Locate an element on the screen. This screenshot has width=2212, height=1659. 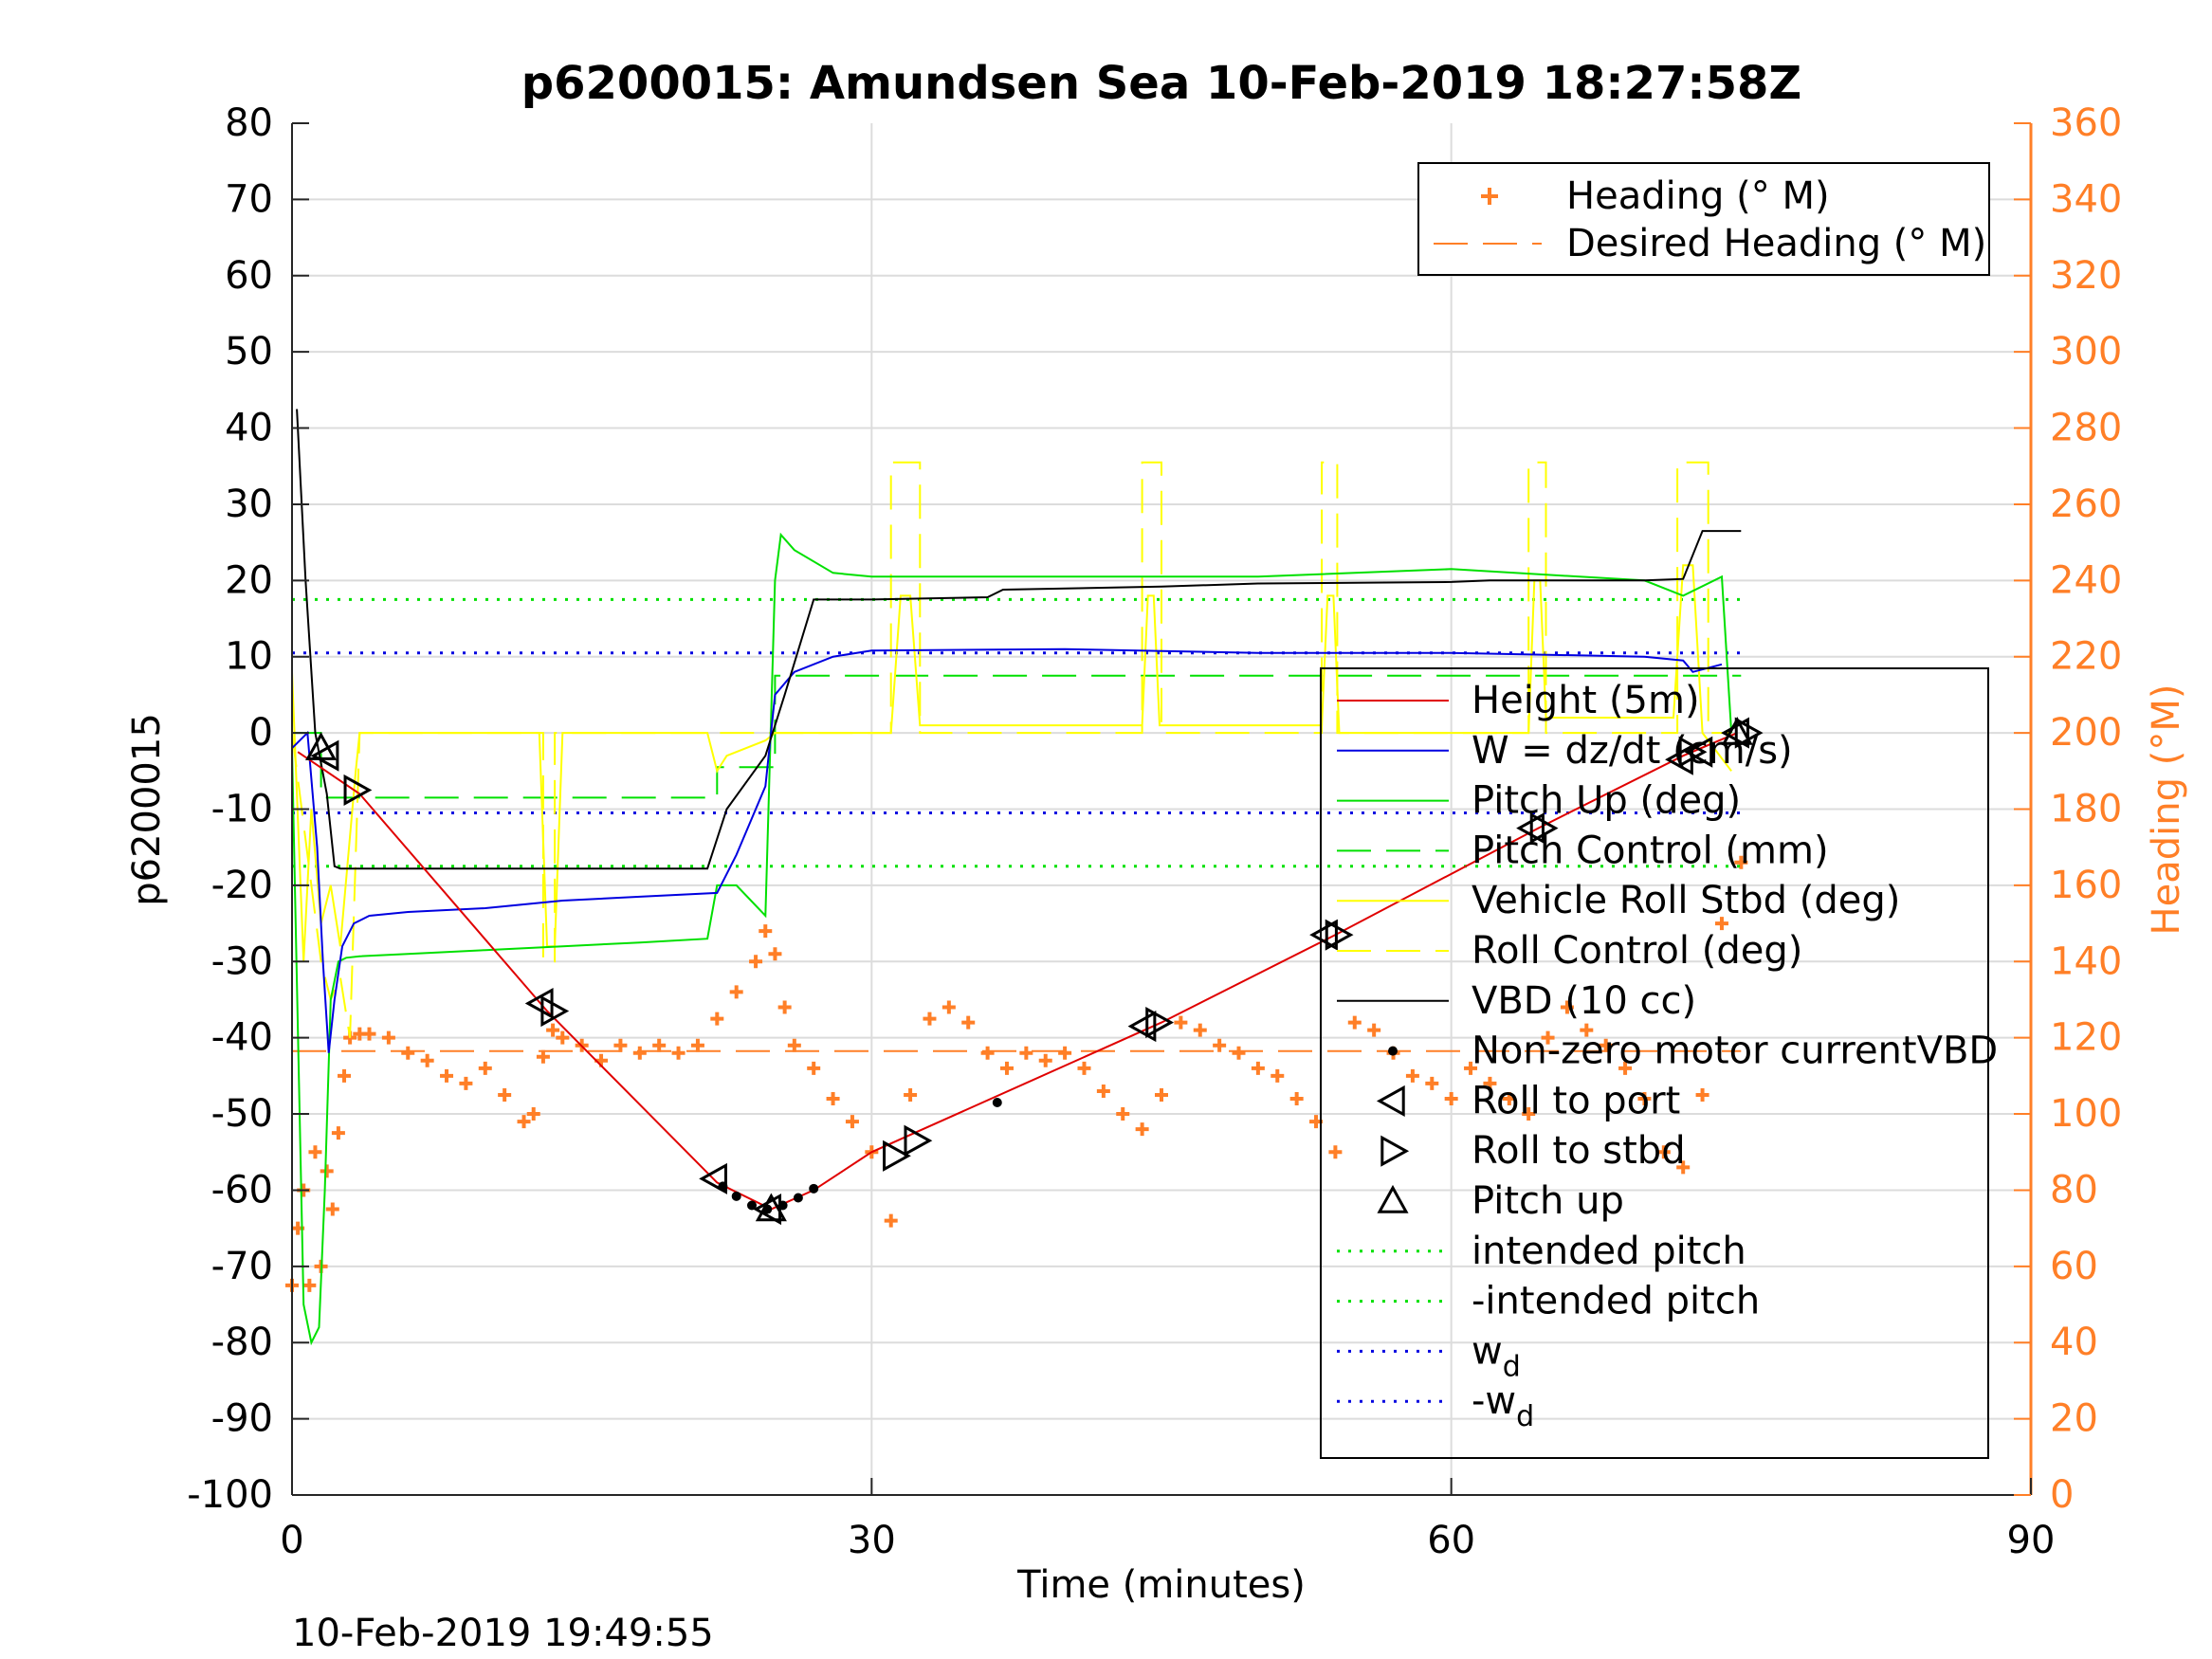
legend-main-label: Roll to stbd is located at coordinates (1579, 1151).